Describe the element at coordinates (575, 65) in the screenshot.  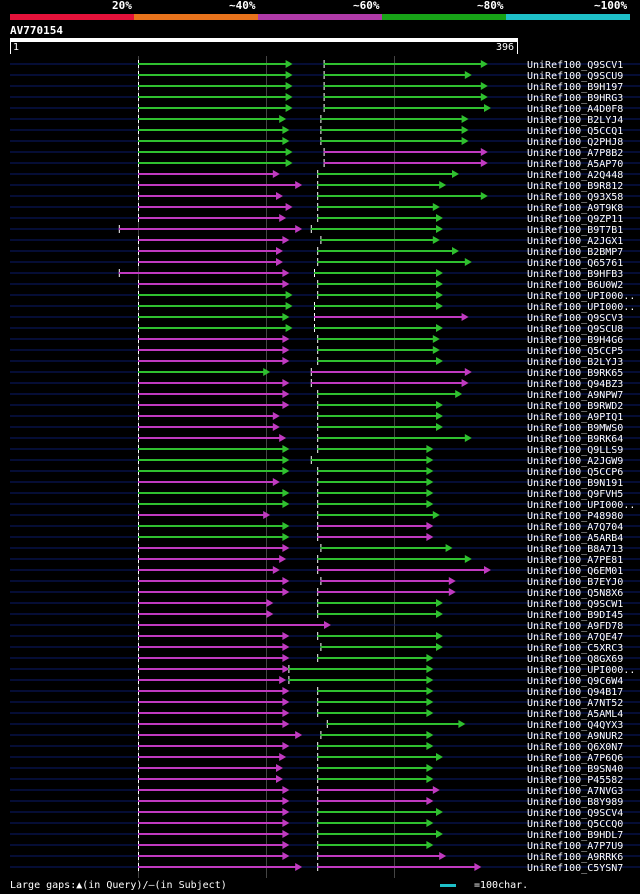
I see `hit-name: UniRef100_Q9SCV1` at that location.